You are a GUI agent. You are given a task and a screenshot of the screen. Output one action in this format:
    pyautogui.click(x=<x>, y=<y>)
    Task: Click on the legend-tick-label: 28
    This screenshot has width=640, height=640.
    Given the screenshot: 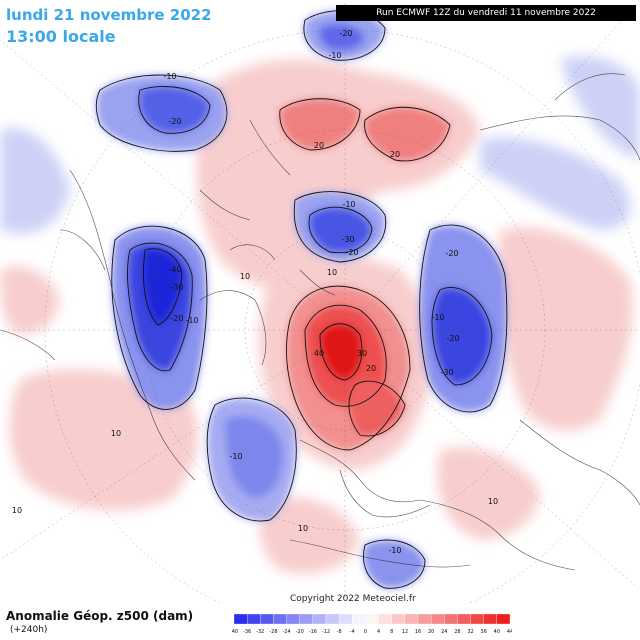 What is the action you would take?
    pyautogui.click(x=457, y=632)
    